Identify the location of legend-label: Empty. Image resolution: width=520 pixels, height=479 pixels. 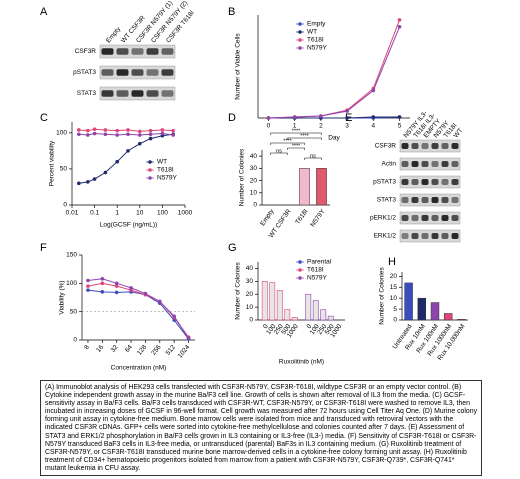
(316, 24).